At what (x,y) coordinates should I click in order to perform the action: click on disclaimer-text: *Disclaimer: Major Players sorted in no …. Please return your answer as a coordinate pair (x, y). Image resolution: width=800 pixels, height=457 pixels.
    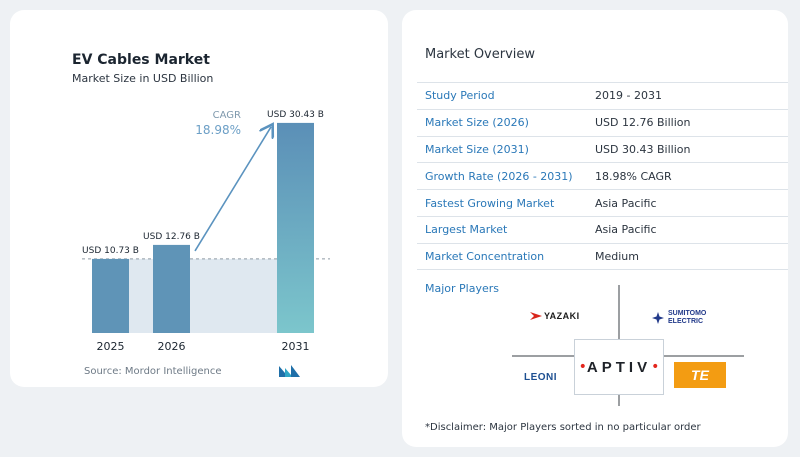
    Looking at the image, I should click on (563, 427).